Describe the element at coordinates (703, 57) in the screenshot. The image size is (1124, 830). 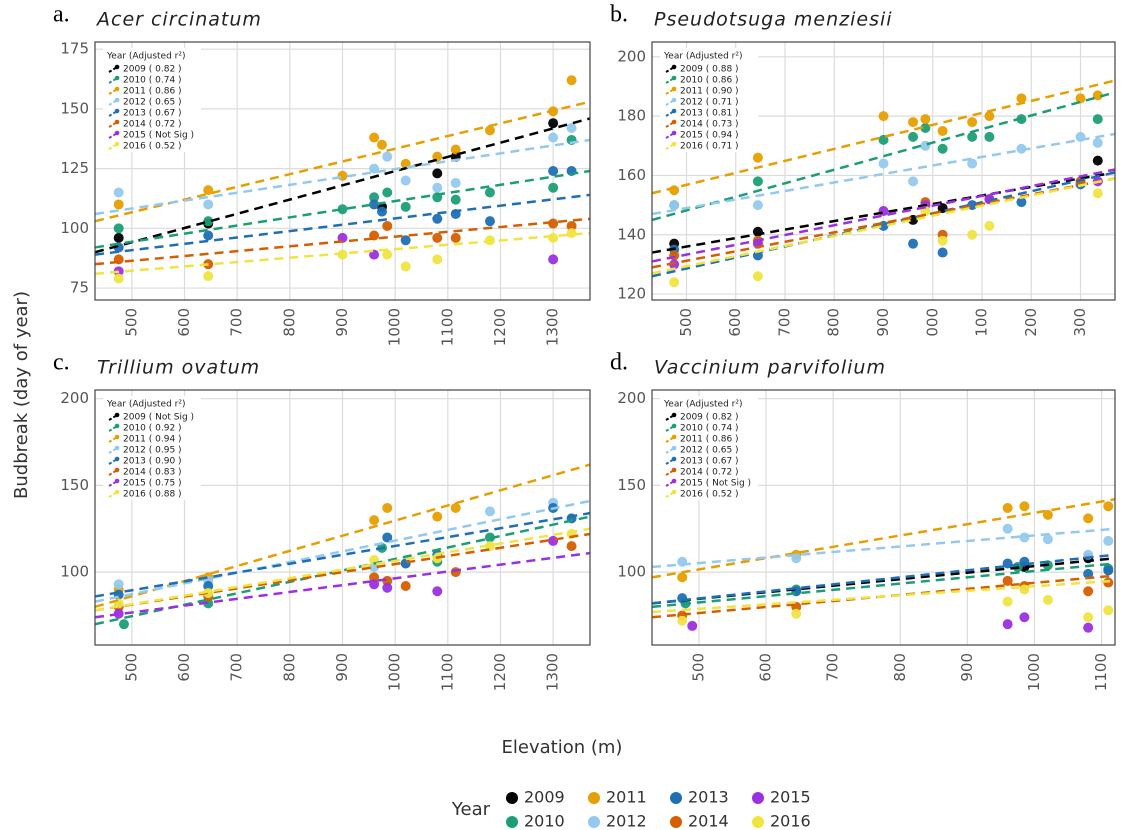
I see `inset-legend-title: Year (Adjusted r²)` at that location.